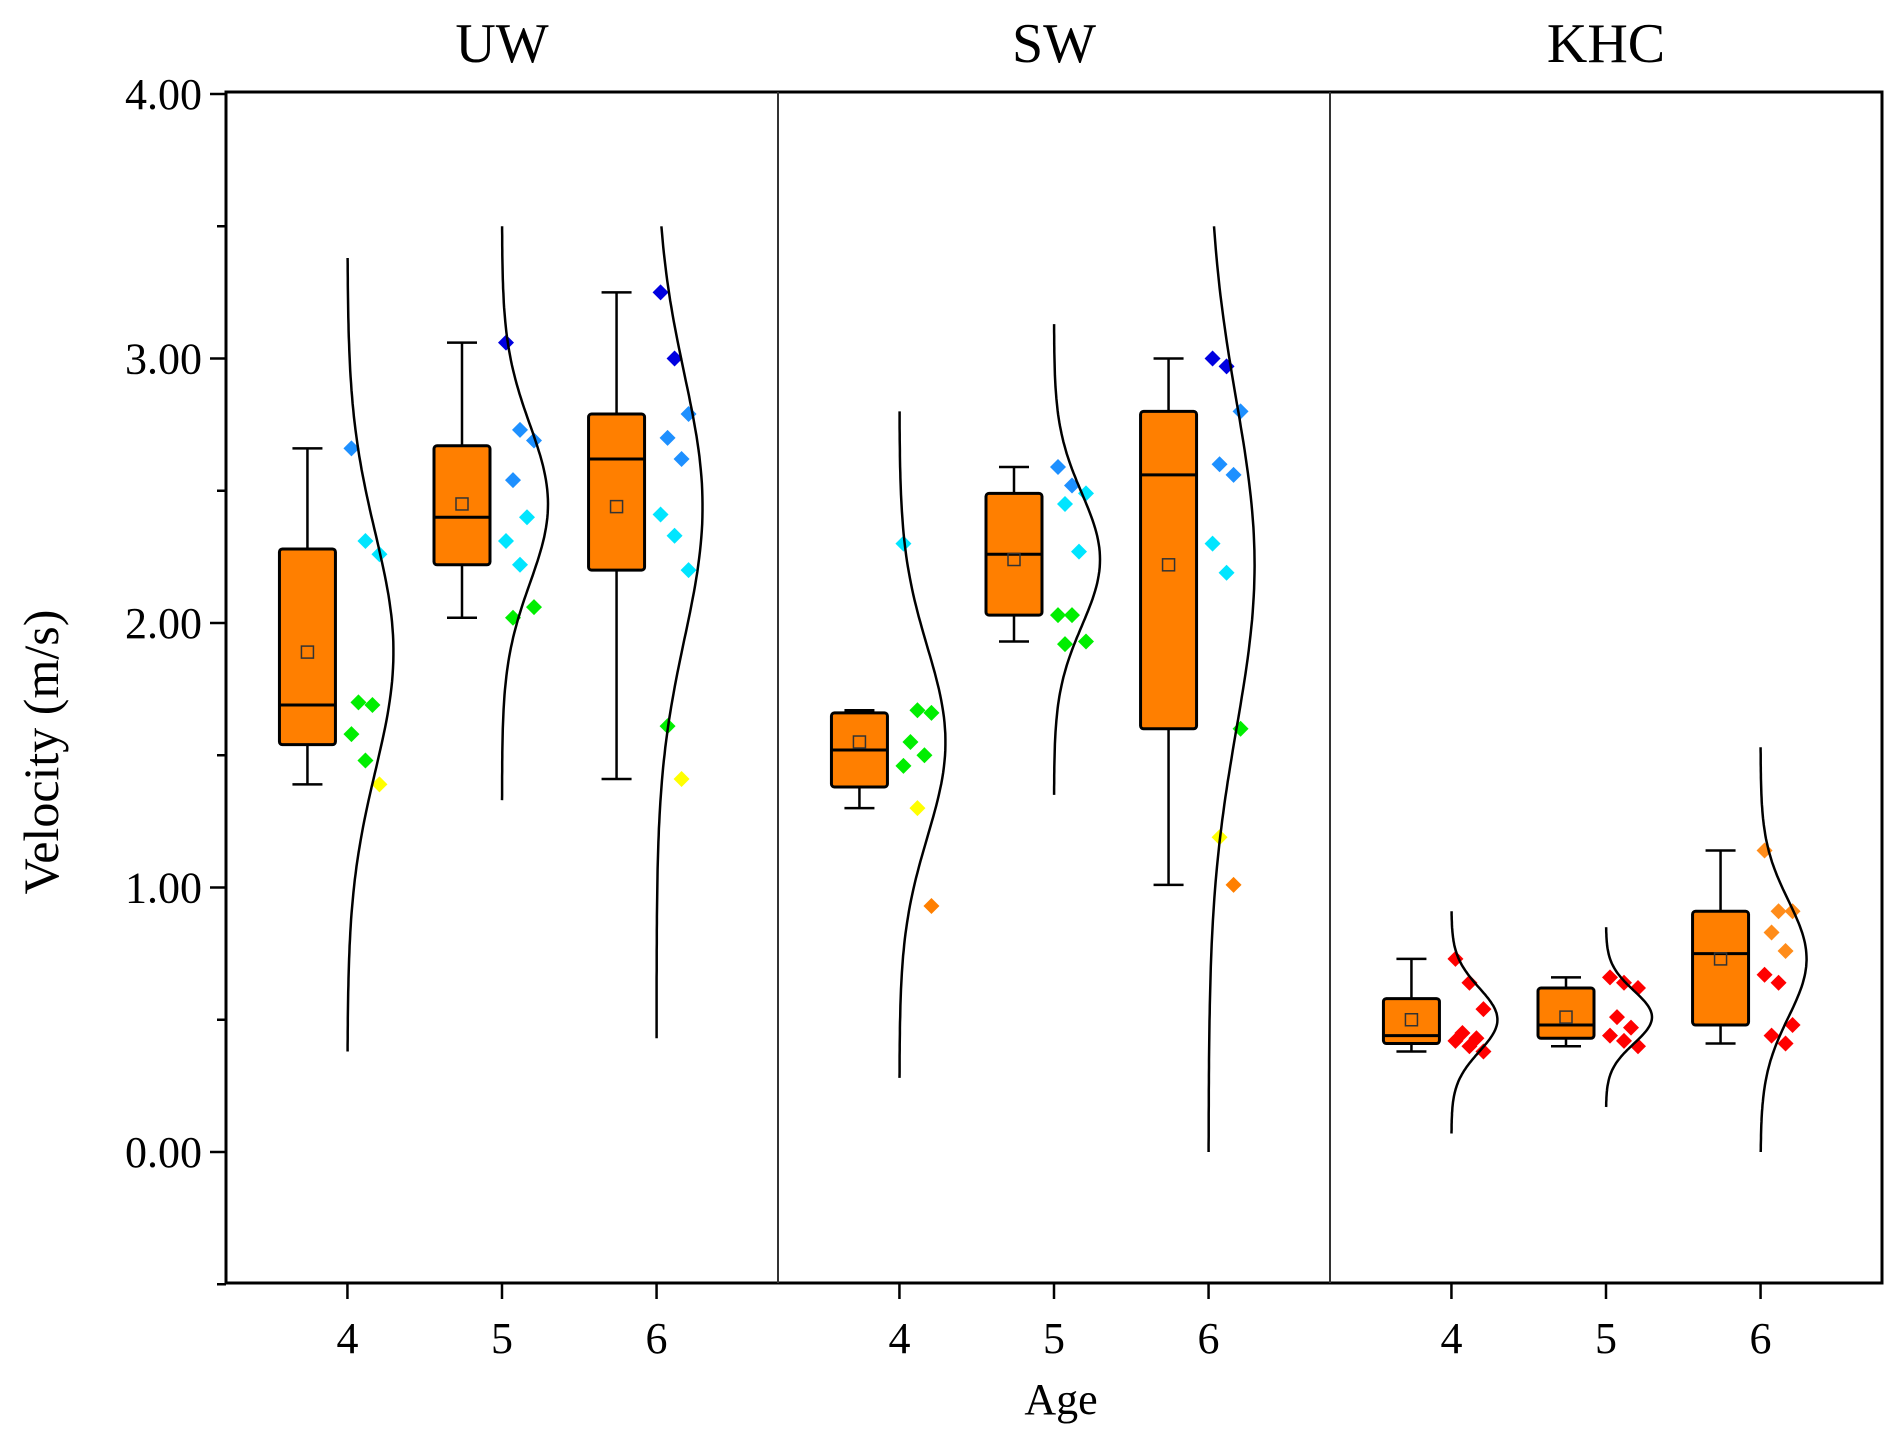 The image size is (1899, 1430). I want to click on y-tick-label: 4.00, so click(163, 94).